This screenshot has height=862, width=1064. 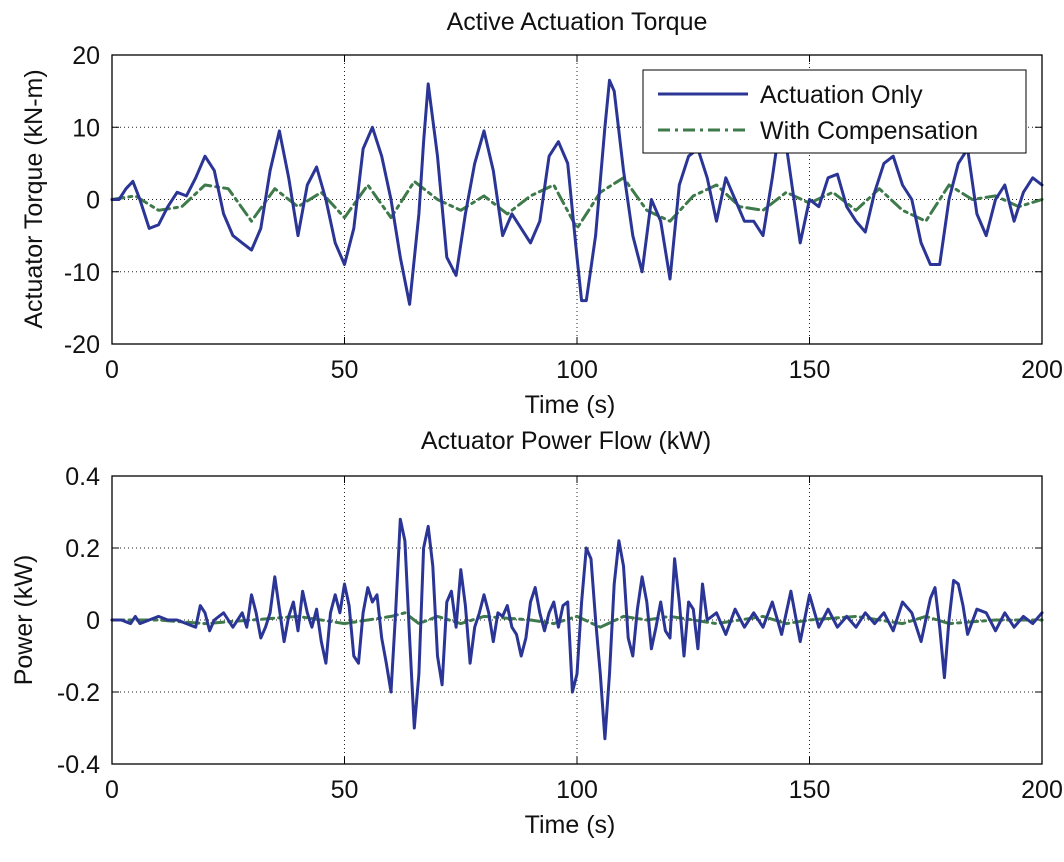 I want to click on y-tick-label: 10, so click(x=86, y=128).